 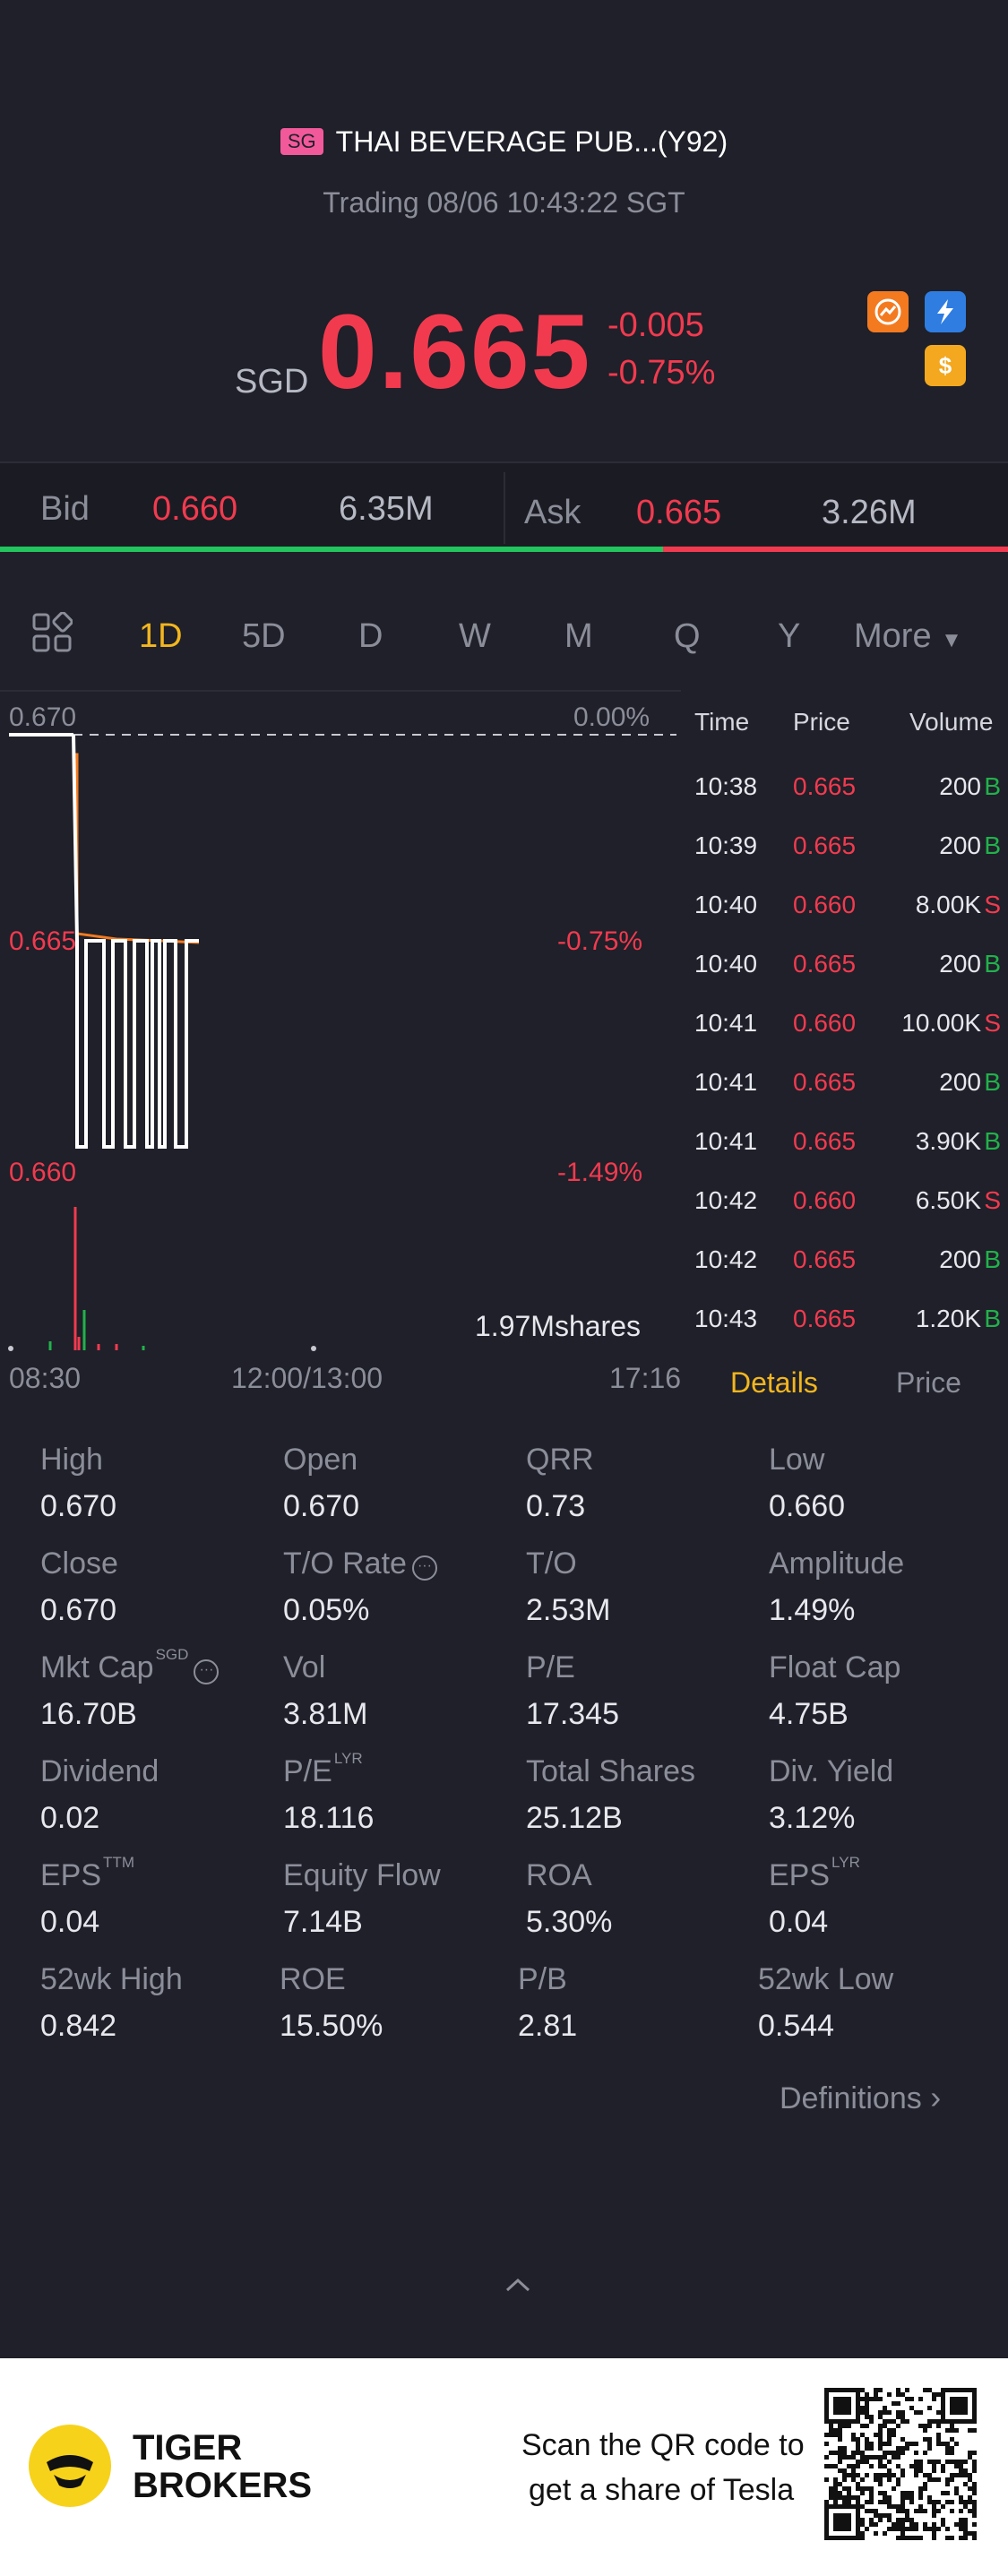 What do you see at coordinates (893, 636) in the screenshot?
I see `tab-more-label: More` at bounding box center [893, 636].